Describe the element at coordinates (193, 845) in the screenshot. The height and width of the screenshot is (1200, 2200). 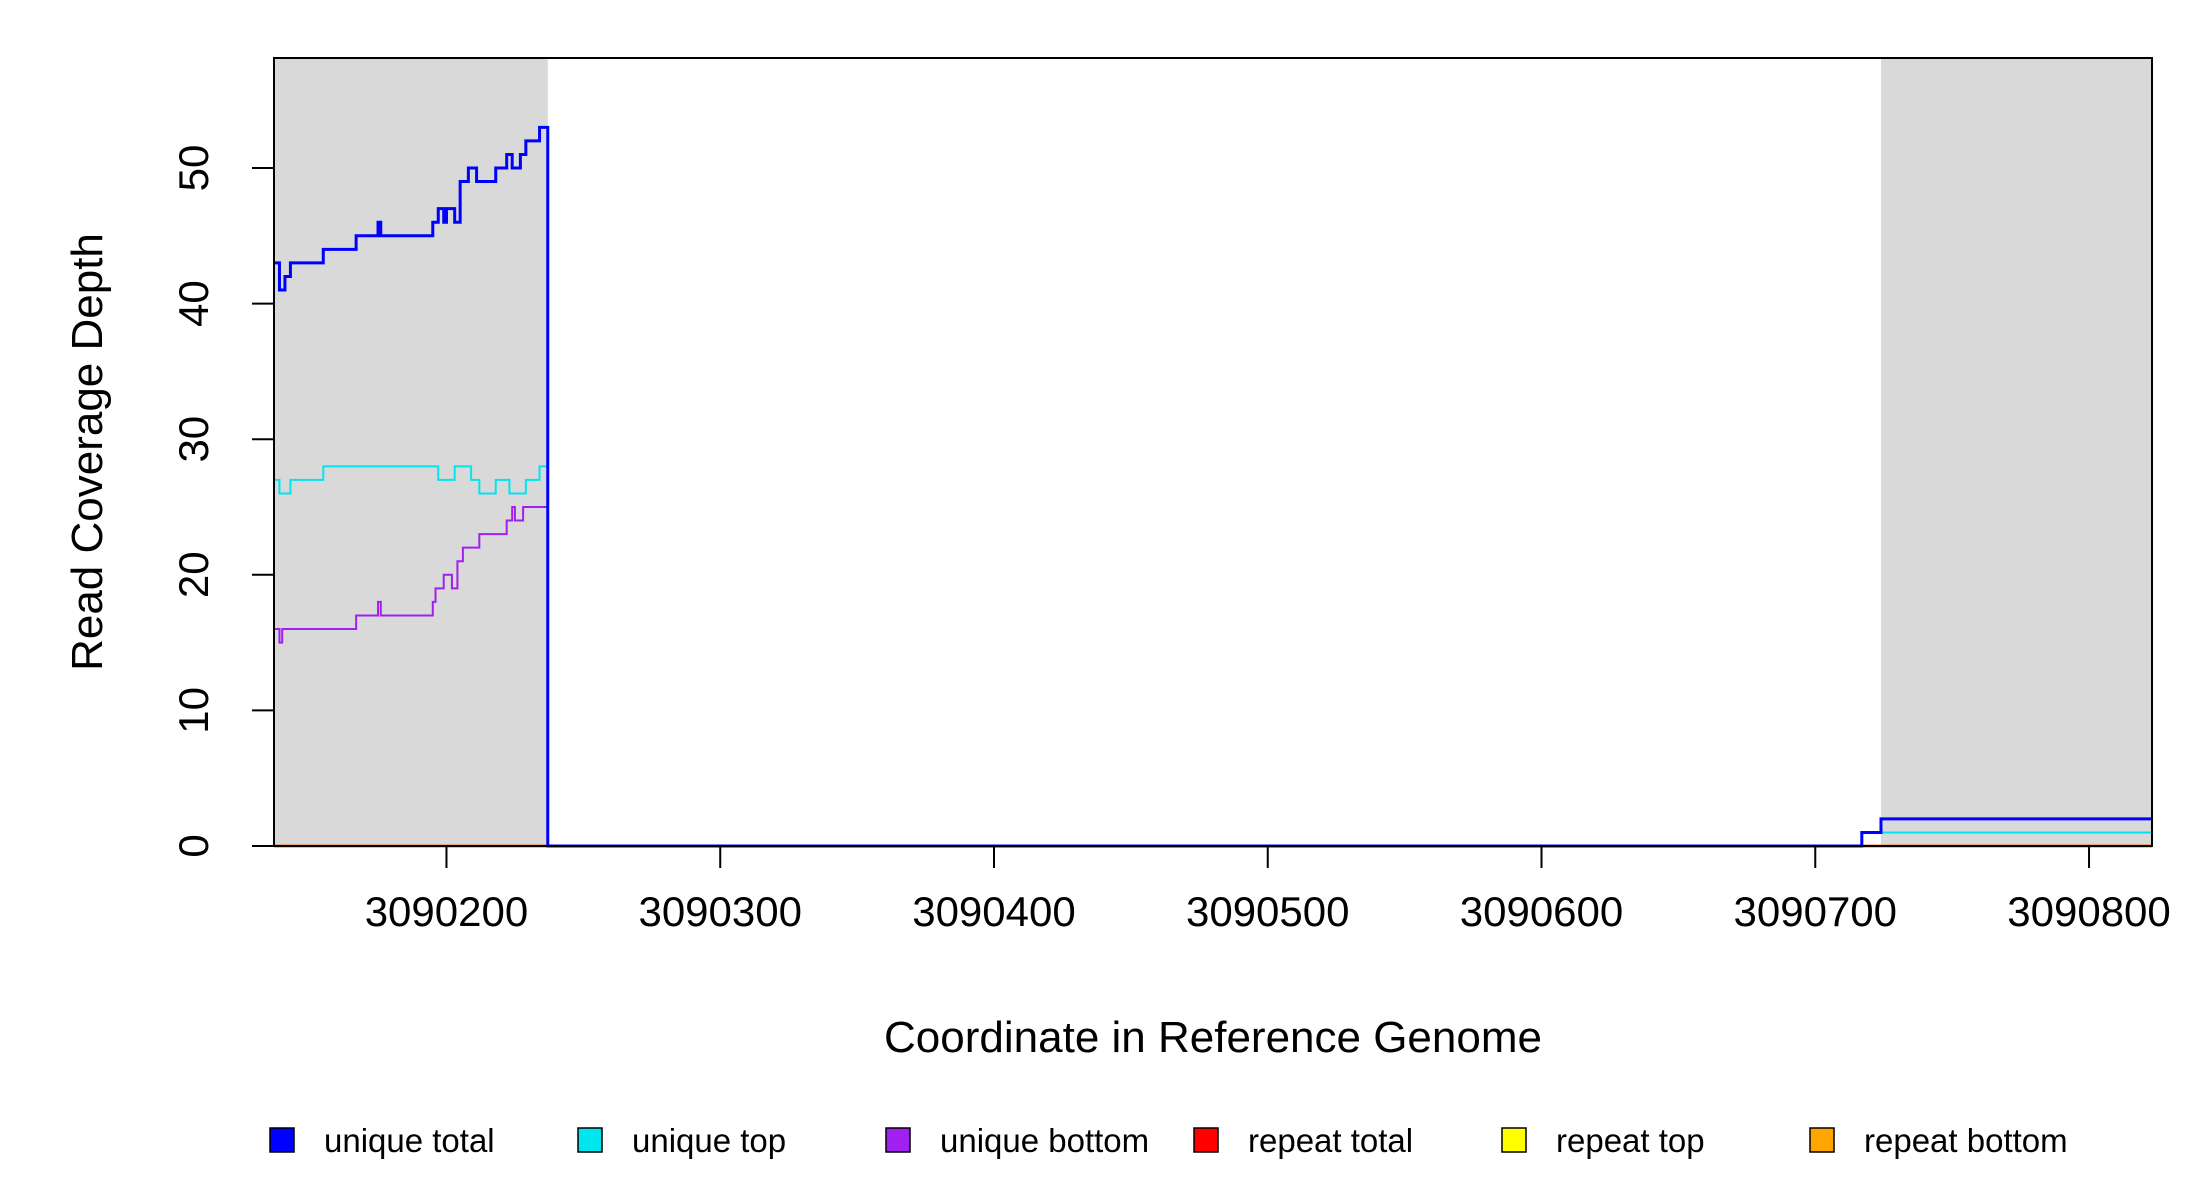
I see `y-tick-label-0: 0` at that location.